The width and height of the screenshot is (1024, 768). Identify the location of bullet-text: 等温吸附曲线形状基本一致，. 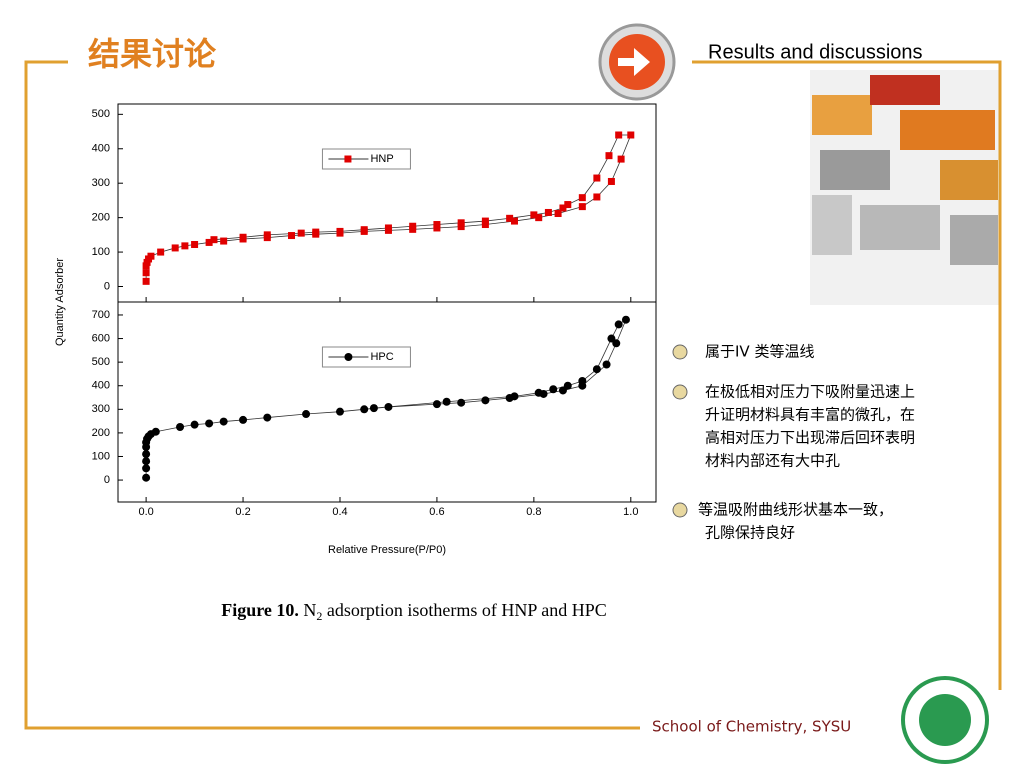
(795, 510).